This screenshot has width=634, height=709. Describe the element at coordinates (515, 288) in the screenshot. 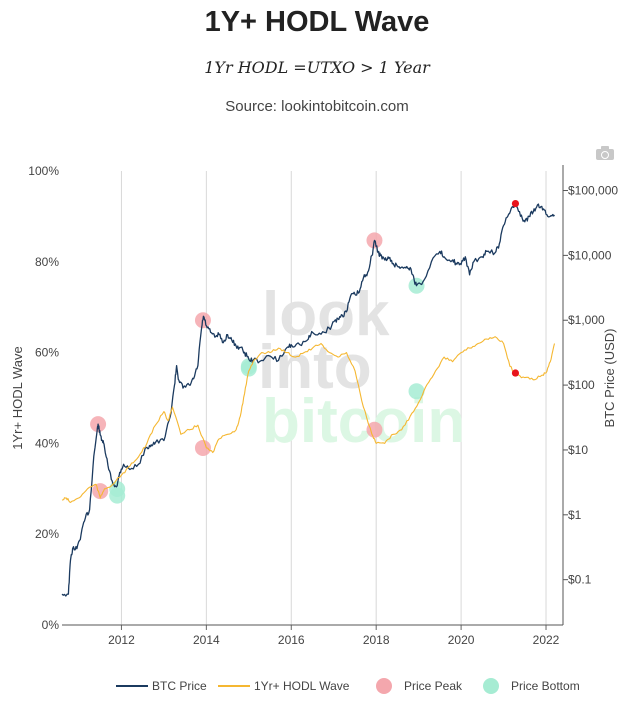

I see `highlight-points` at that location.